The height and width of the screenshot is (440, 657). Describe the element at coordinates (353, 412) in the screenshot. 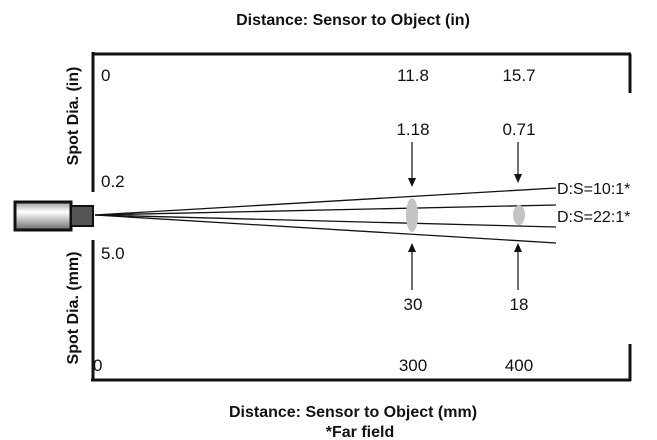

I see `bottom-axis-title: Distance: Sensor to Object (mm)` at that location.